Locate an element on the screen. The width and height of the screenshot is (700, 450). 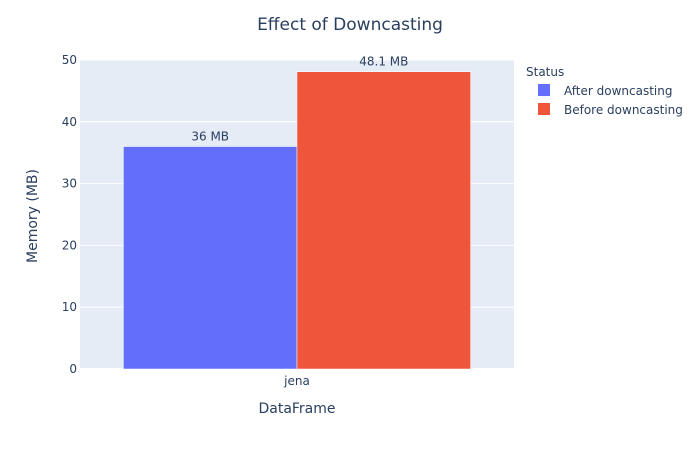
y-tick-label: 10 is located at coordinates (69, 307).